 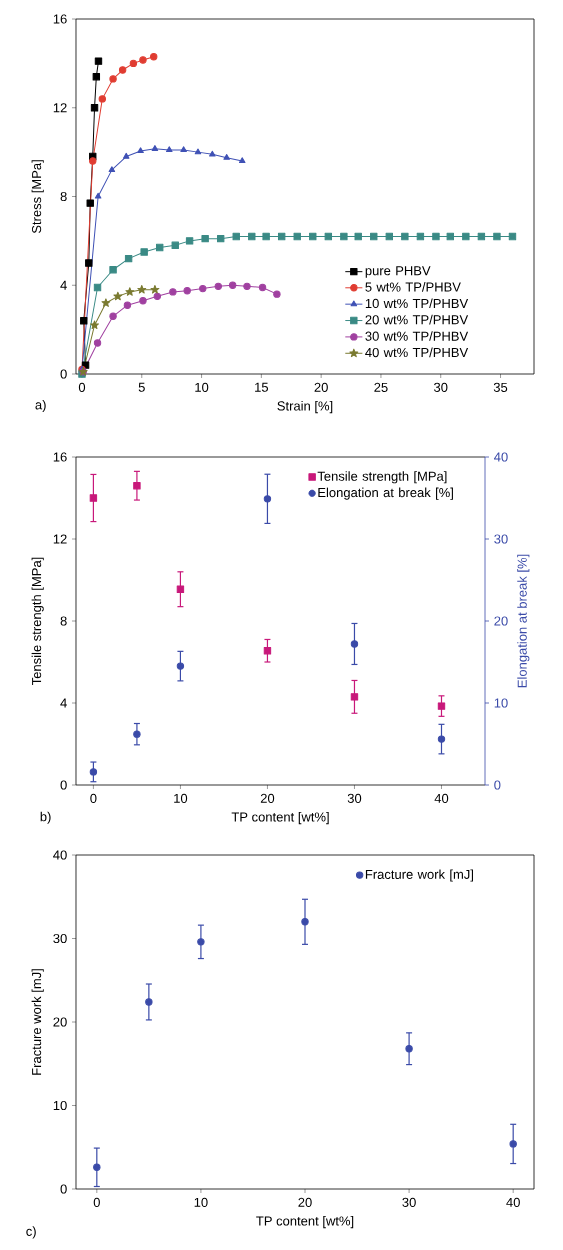 What do you see at coordinates (398, 272) in the screenshot?
I see `legend-label: pure PHBV` at bounding box center [398, 272].